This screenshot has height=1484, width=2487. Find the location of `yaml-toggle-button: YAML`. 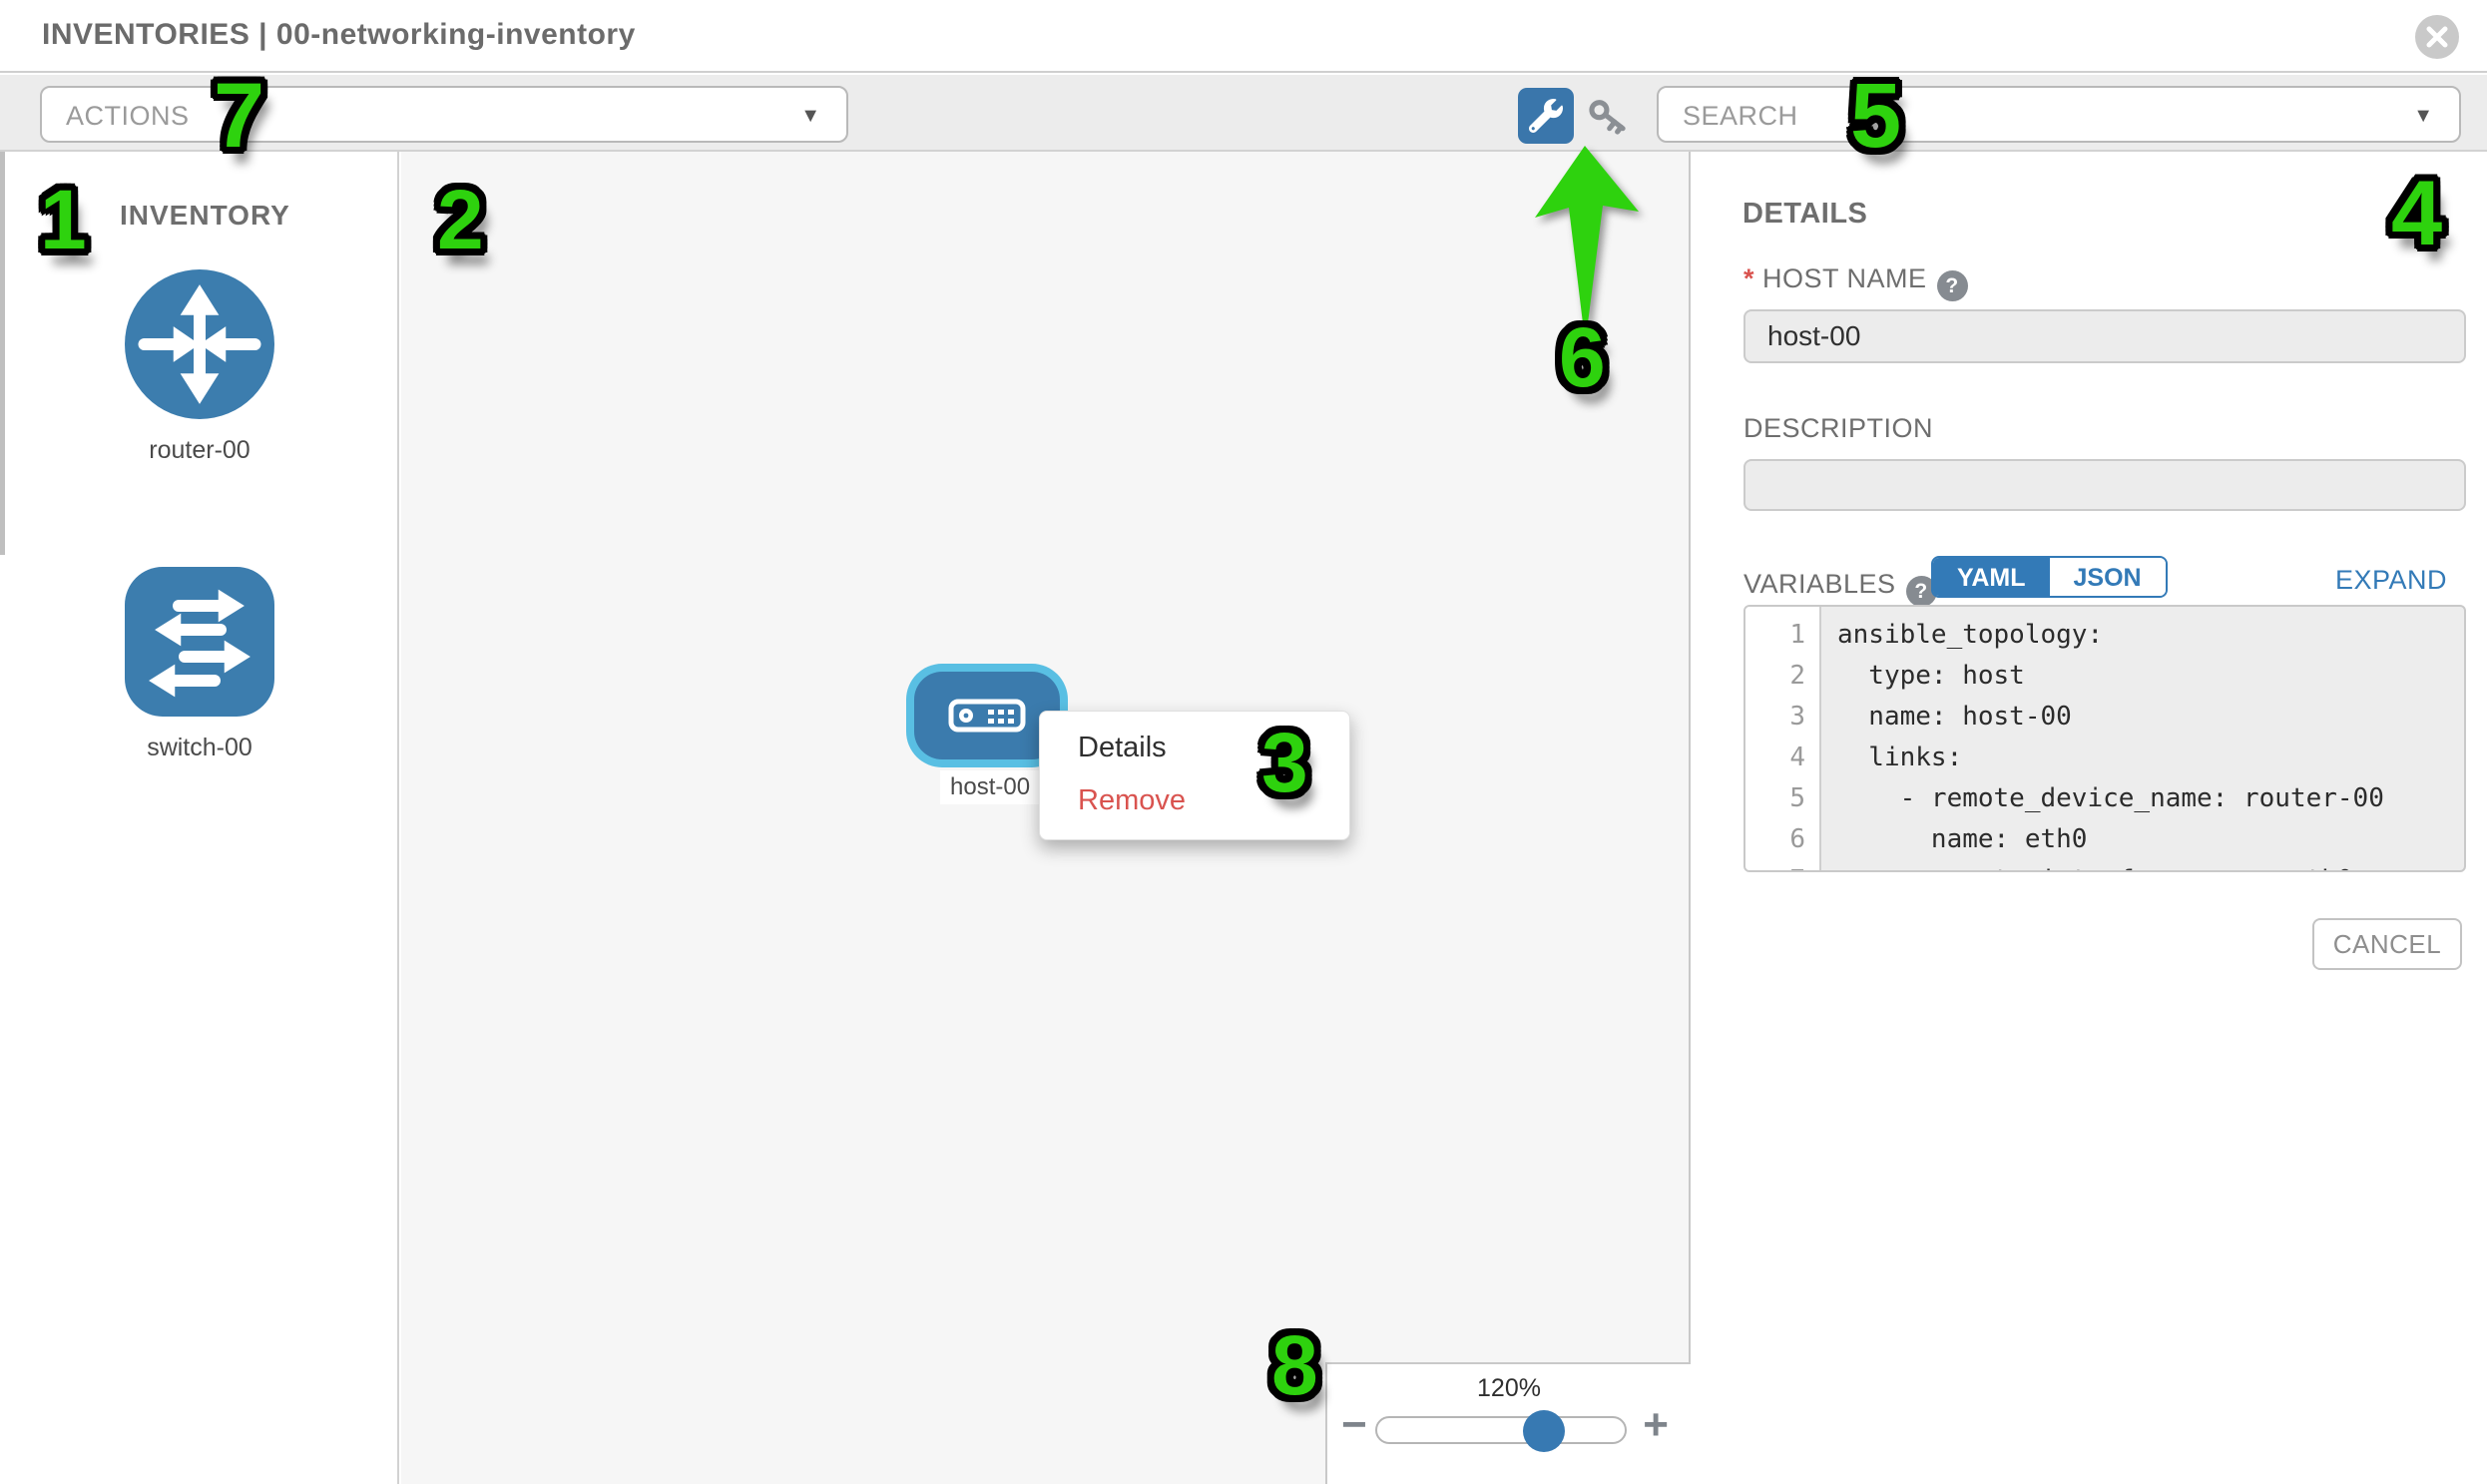

yaml-toggle-button: YAML is located at coordinates (1991, 577).